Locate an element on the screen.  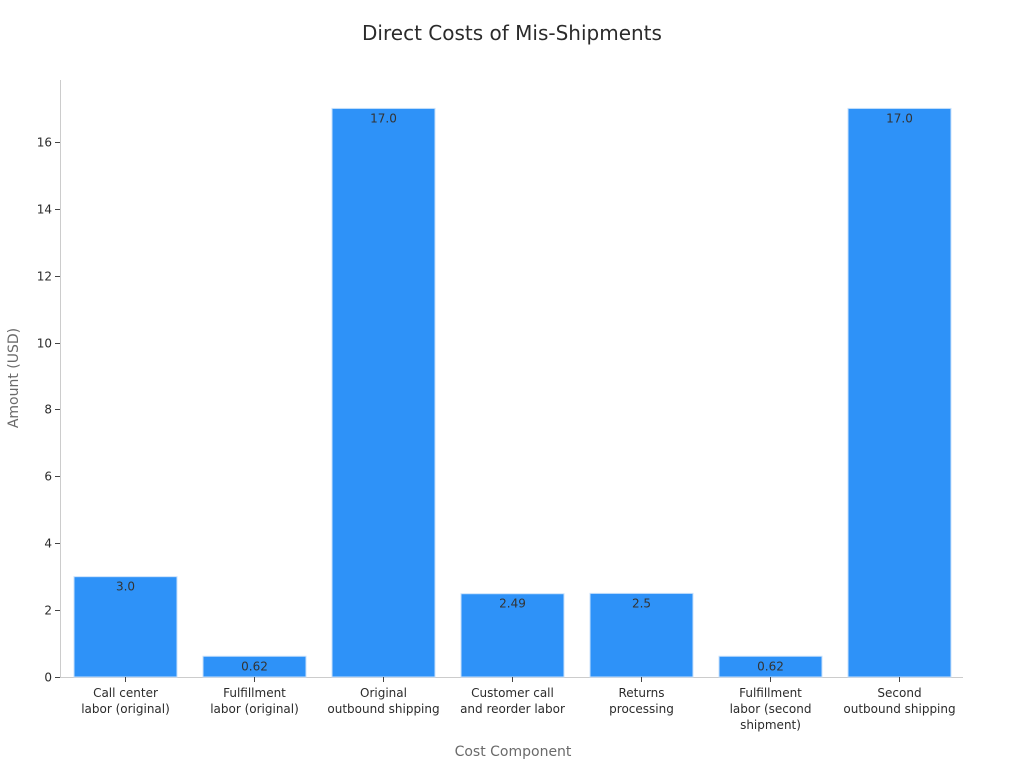
y-tick-label: 4 is located at coordinates (48, 544).